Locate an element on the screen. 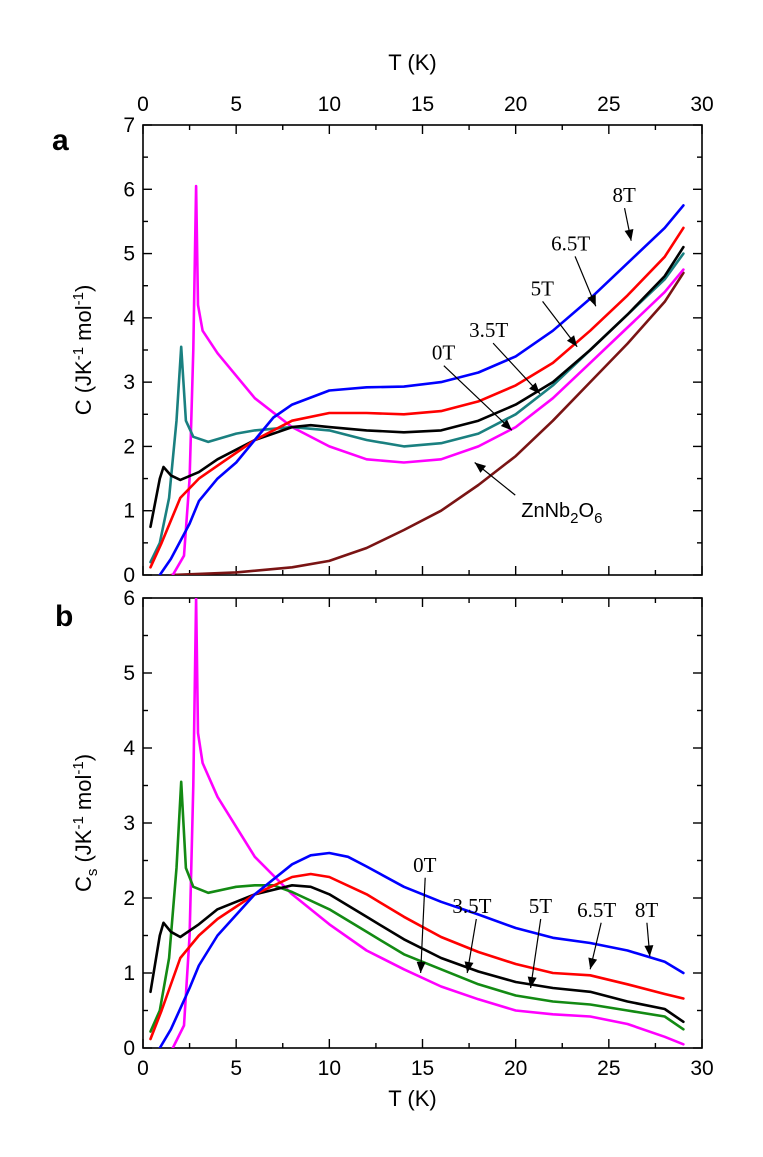 The width and height of the screenshot is (763, 1157). x-tick-label-top: 0 is located at coordinates (143, 104).